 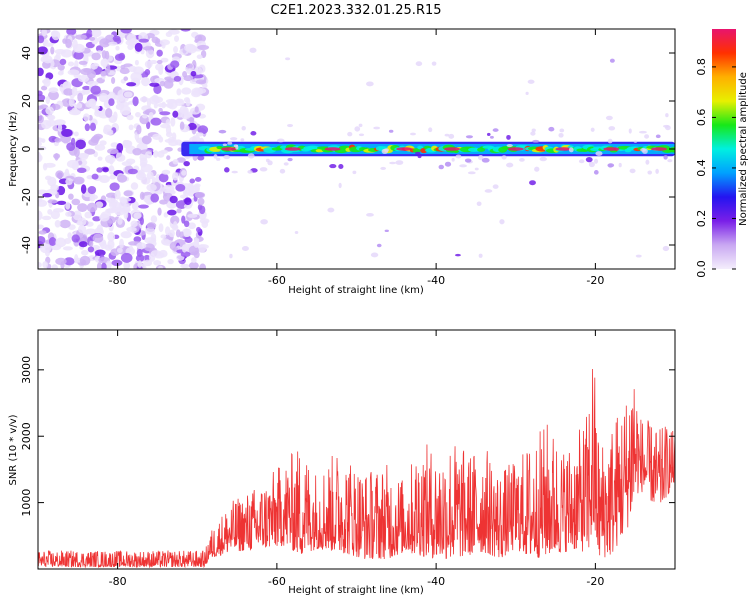 I want to click on figure-title: C2E1.2023.332.01.25.R15, so click(x=355, y=10).